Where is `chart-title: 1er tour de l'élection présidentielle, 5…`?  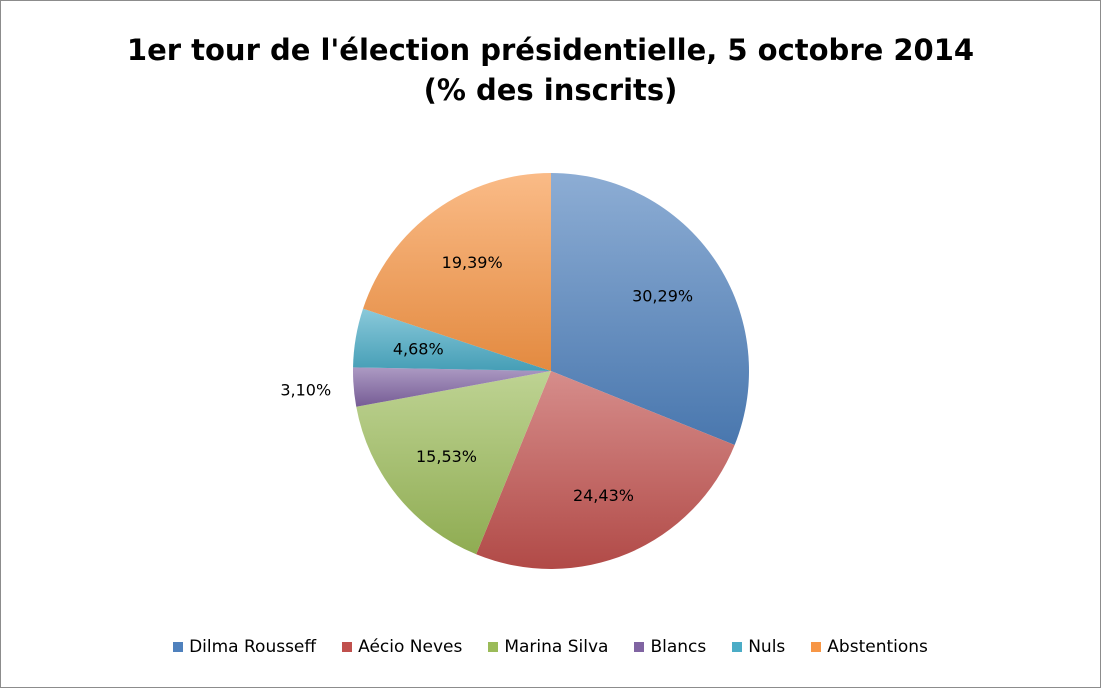 chart-title: 1er tour de l'élection présidentielle, 5… is located at coordinates (550, 70).